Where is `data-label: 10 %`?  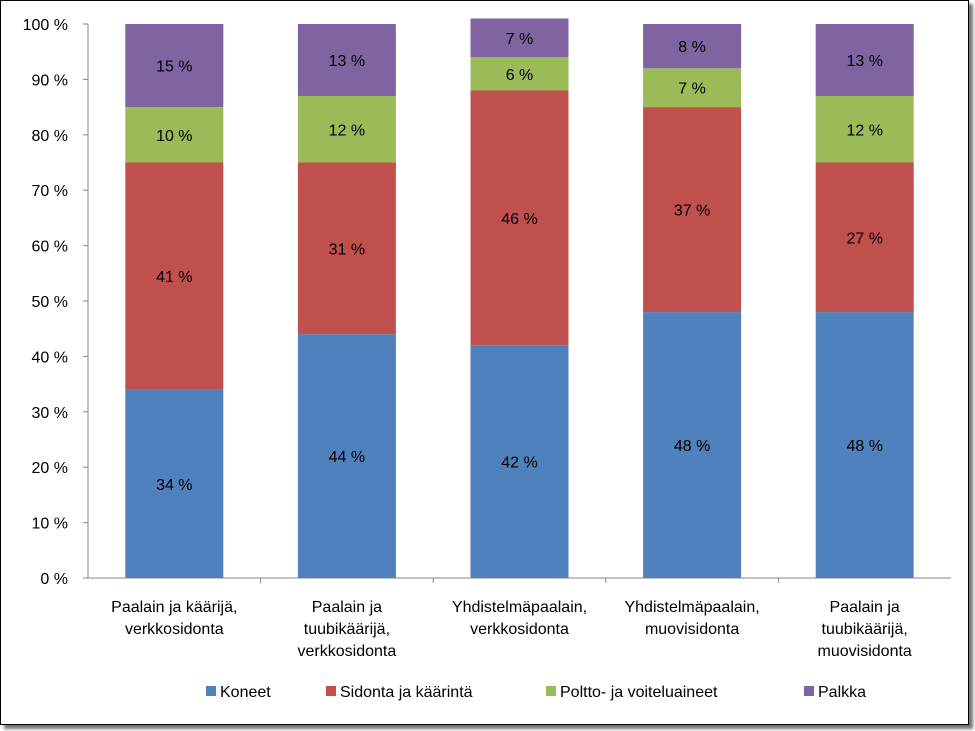 data-label: 10 % is located at coordinates (174, 136).